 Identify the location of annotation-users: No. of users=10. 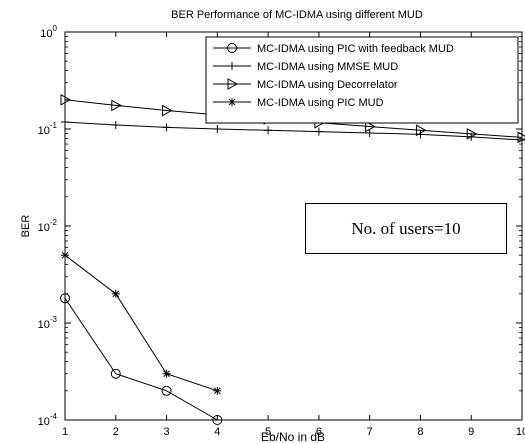
(406, 228).